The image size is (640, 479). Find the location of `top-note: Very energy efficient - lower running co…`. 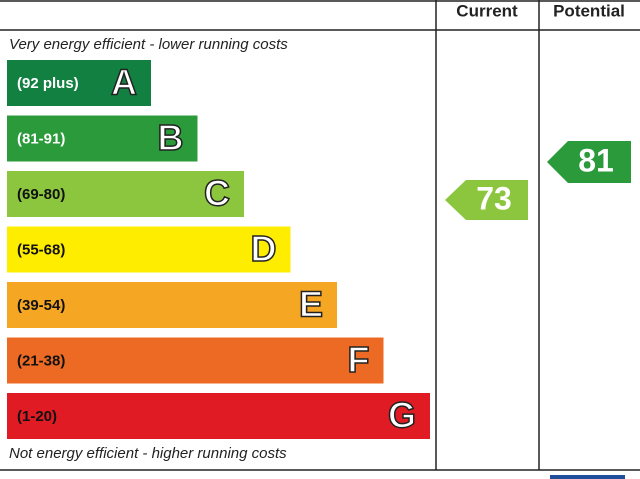

top-note: Very energy efficient - lower running co… is located at coordinates (148, 44).